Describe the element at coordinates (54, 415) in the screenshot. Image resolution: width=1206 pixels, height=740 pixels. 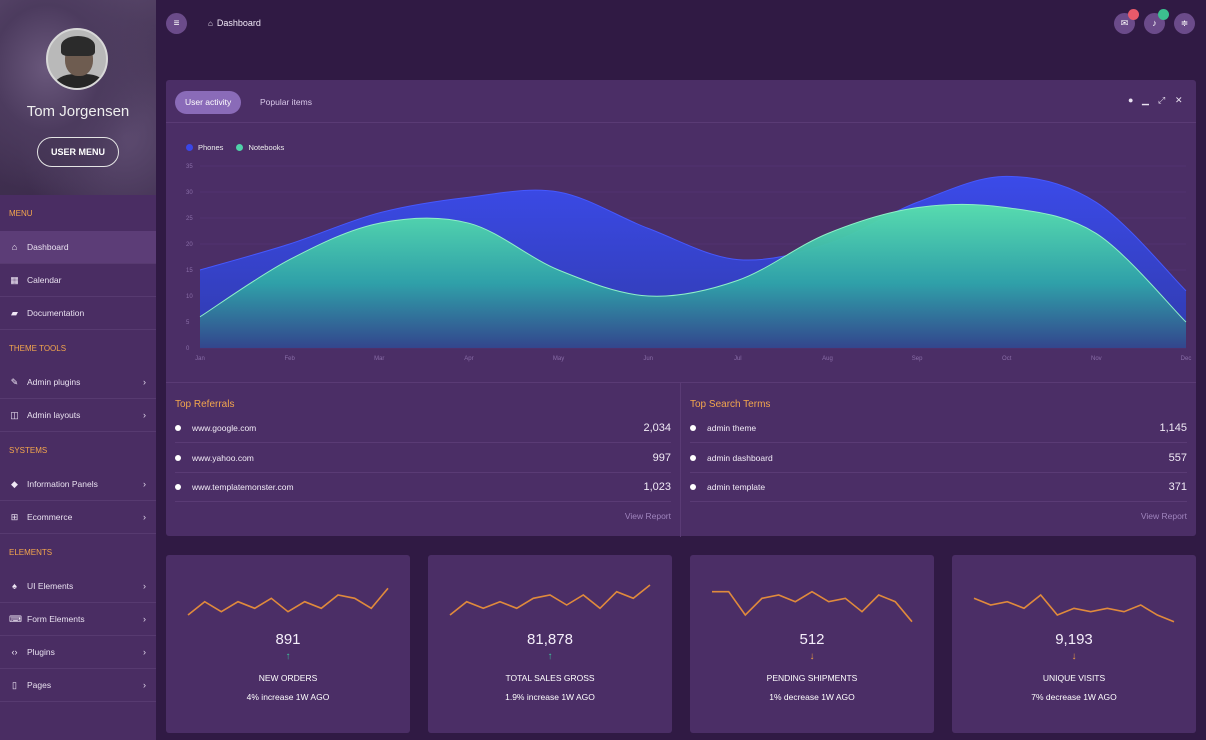
I see `sidebar-item-label: Admin layouts` at that location.